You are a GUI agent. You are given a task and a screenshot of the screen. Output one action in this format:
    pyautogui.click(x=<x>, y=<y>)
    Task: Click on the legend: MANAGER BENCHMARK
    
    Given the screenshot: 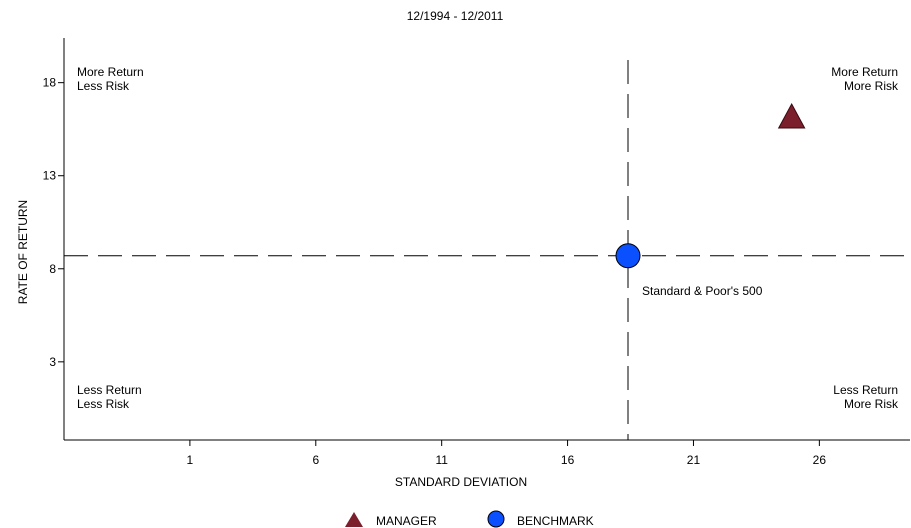 What is the action you would take?
    pyautogui.click(x=469, y=519)
    